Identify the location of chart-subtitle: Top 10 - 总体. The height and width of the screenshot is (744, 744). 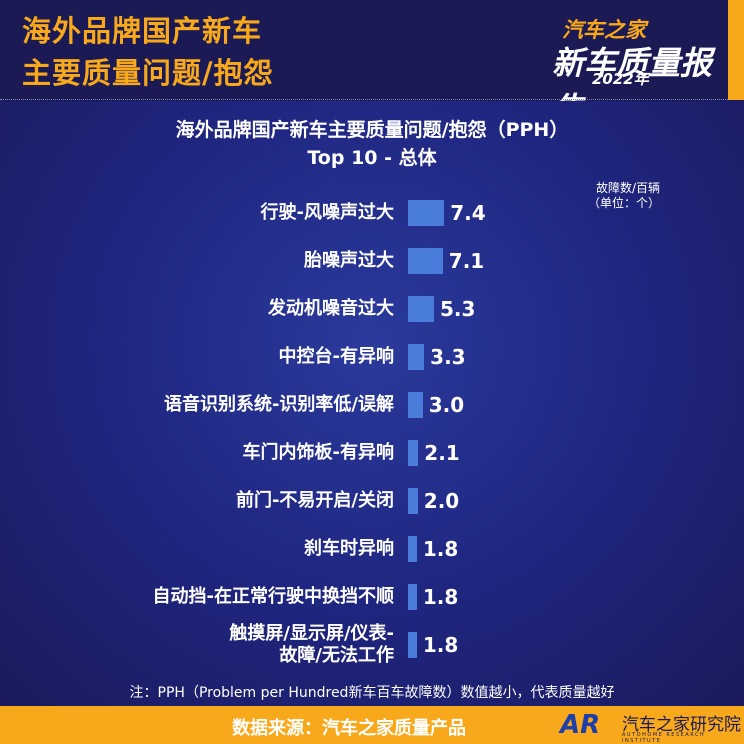
(372, 158).